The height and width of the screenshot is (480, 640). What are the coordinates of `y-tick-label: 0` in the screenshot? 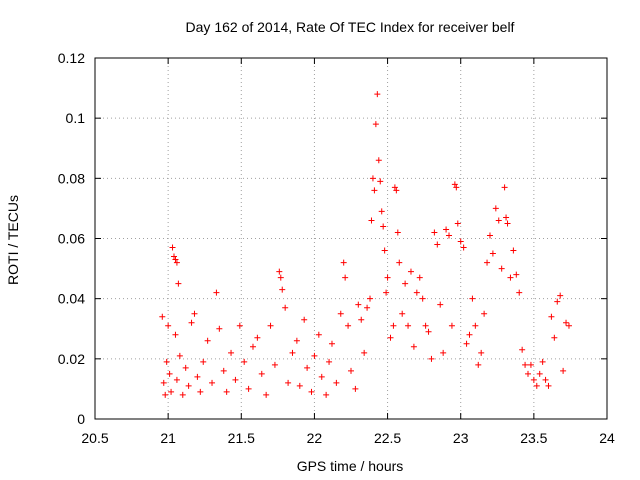 It's located at (81, 419).